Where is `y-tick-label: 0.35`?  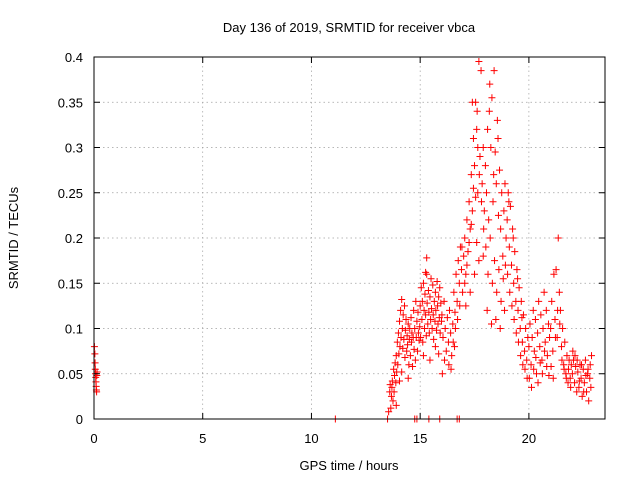 y-tick-label: 0.35 is located at coordinates (70, 102).